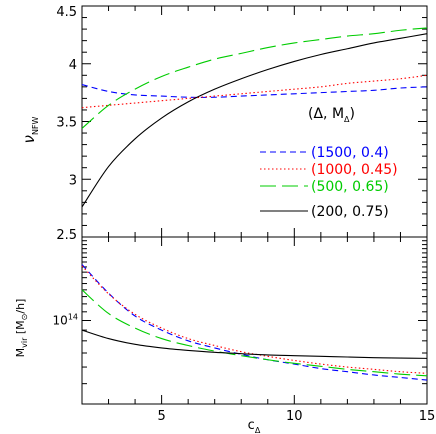 Image resolution: width=436 pixels, height=434 pixels. I want to click on y-label-unit-sub: ⊙, so click(24, 317).